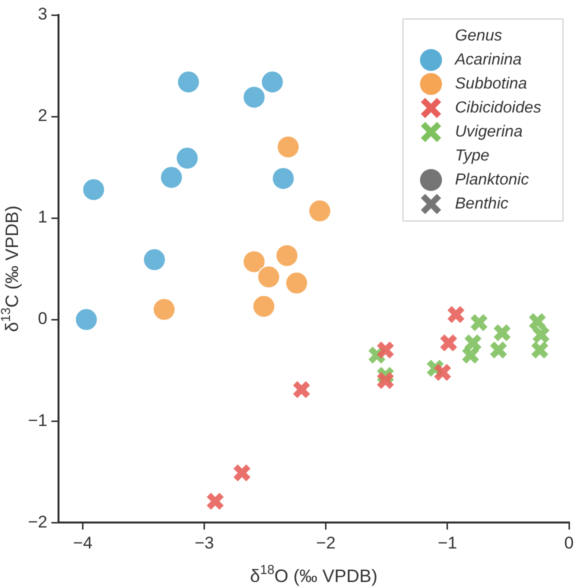  Describe the element at coordinates (498, 107) in the screenshot. I see `legend-label: Cibicidoides` at that location.